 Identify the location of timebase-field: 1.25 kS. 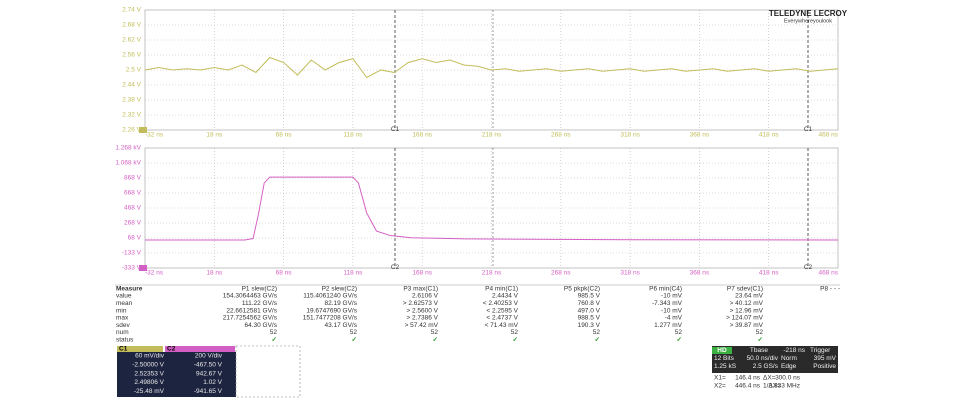
(725, 366).